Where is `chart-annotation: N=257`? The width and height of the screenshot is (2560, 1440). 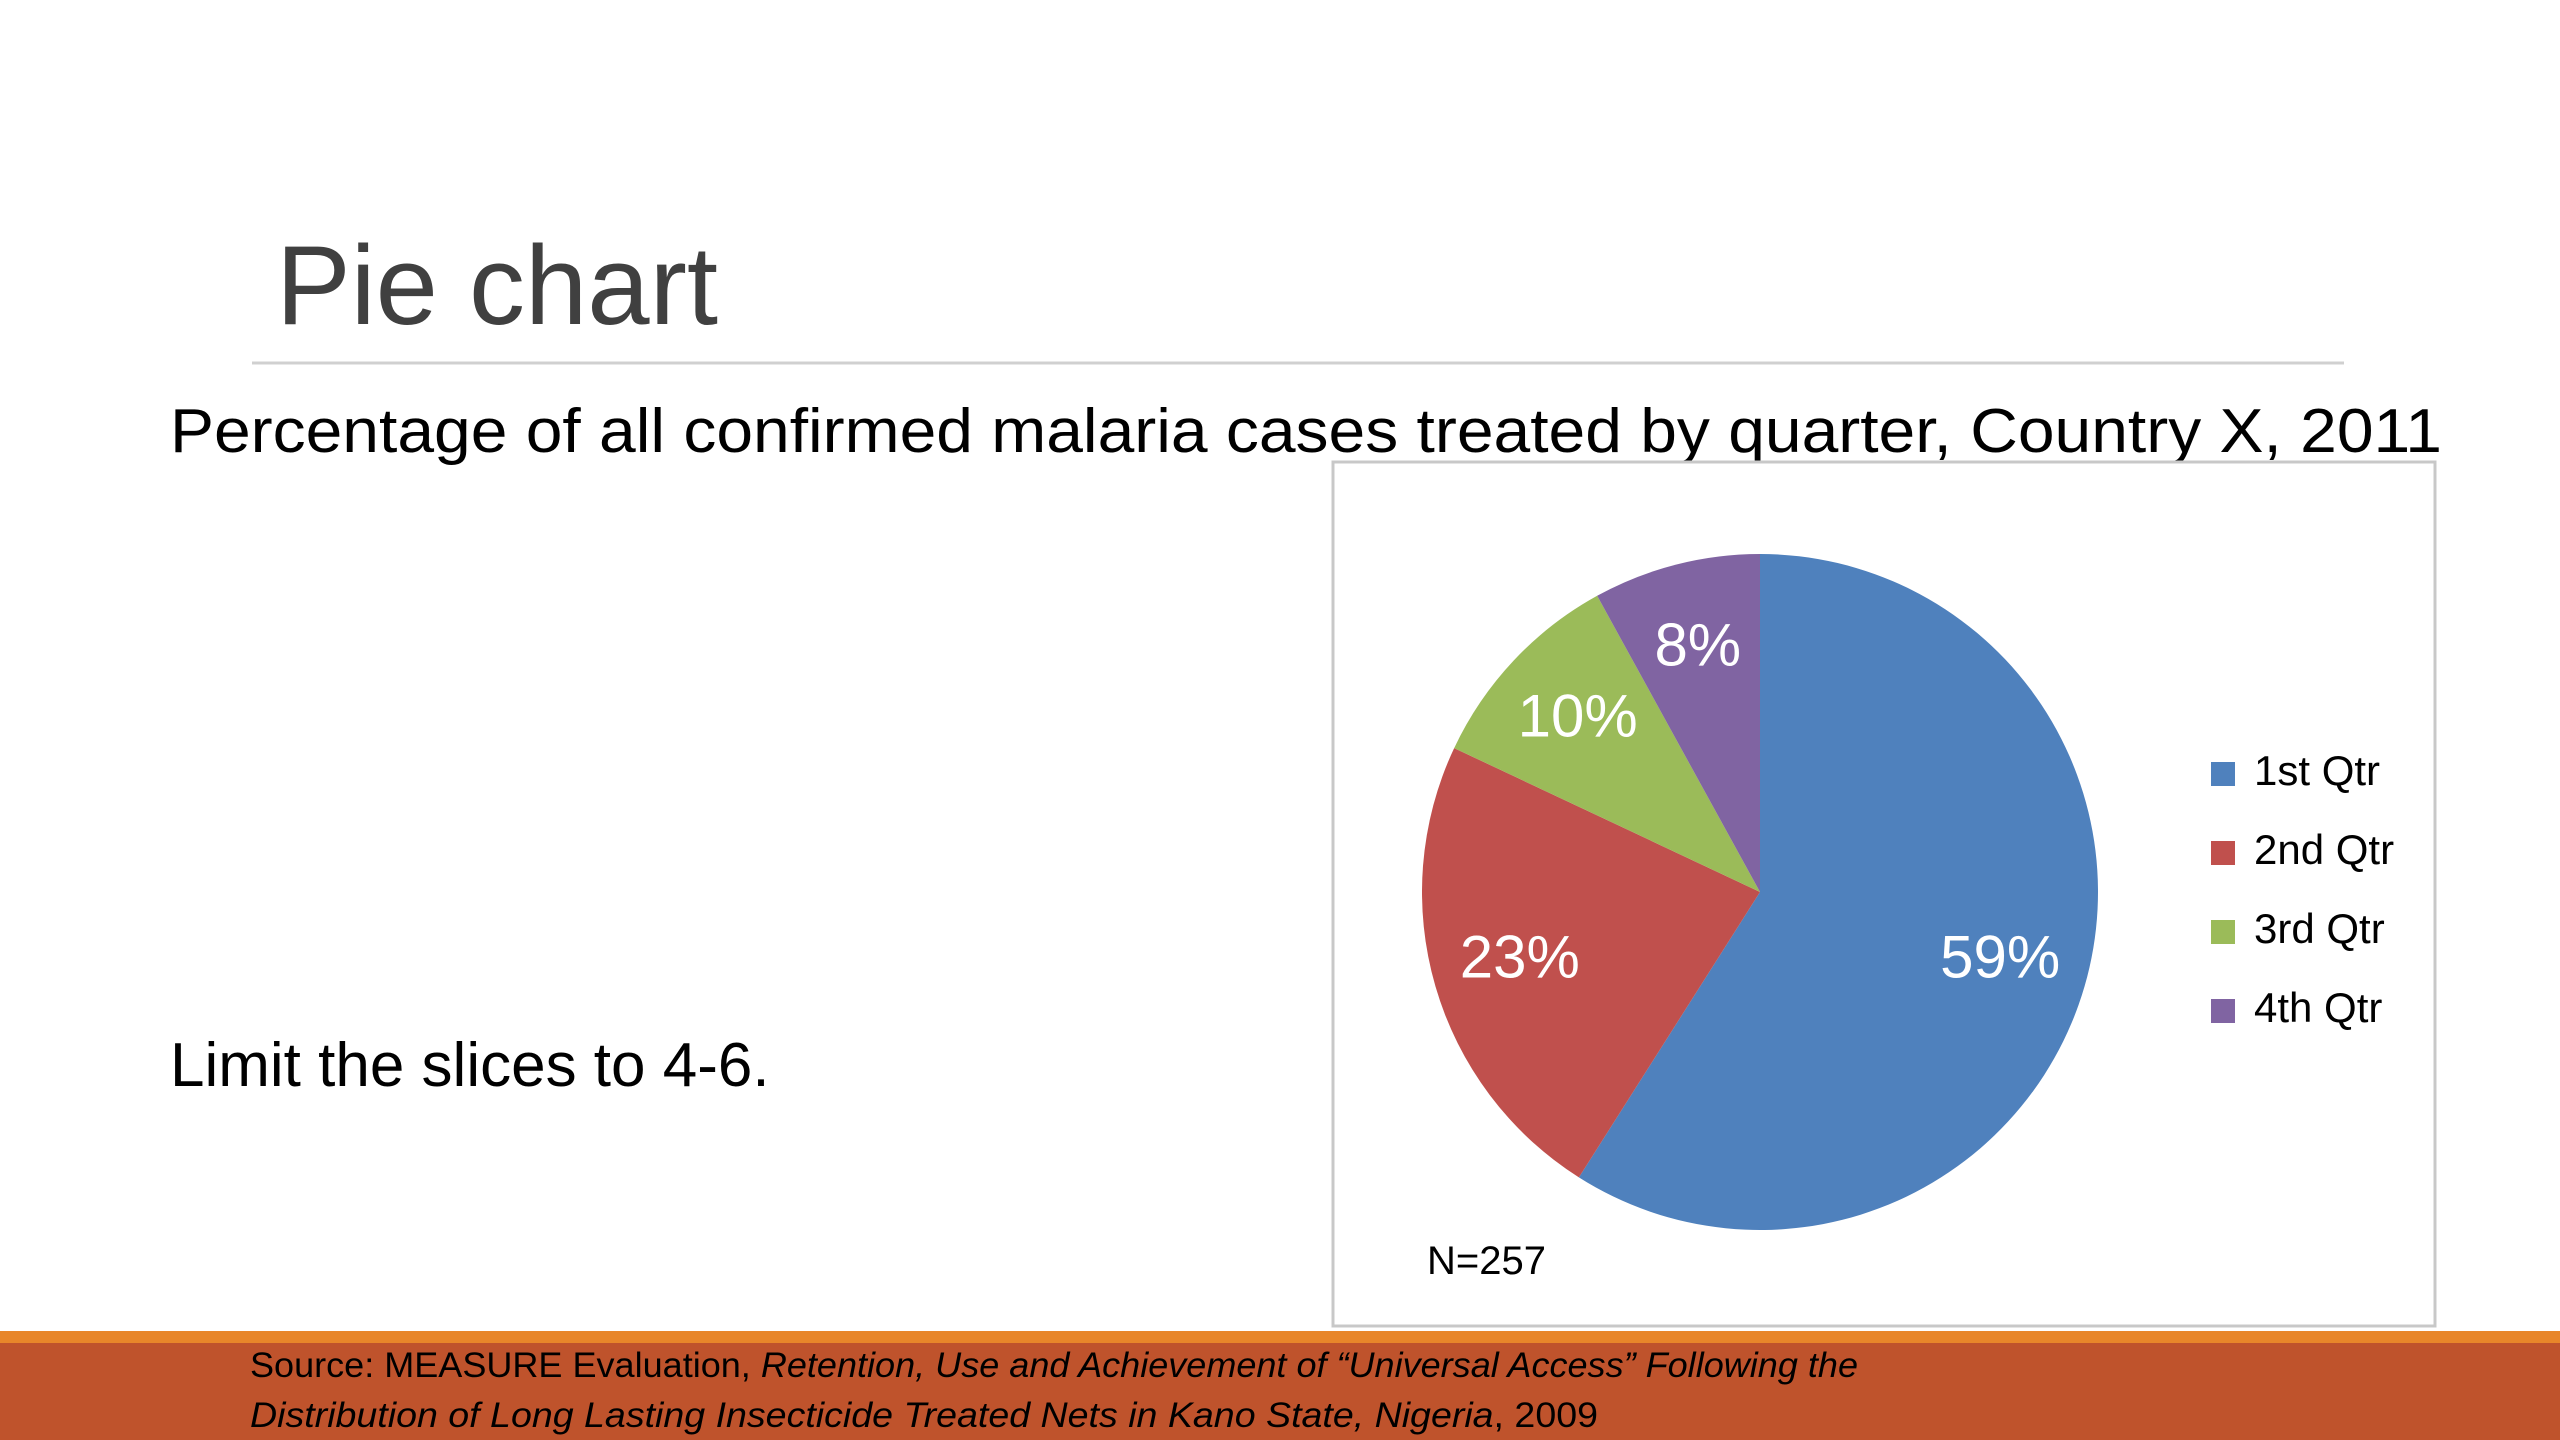 chart-annotation: N=257 is located at coordinates (1486, 1261).